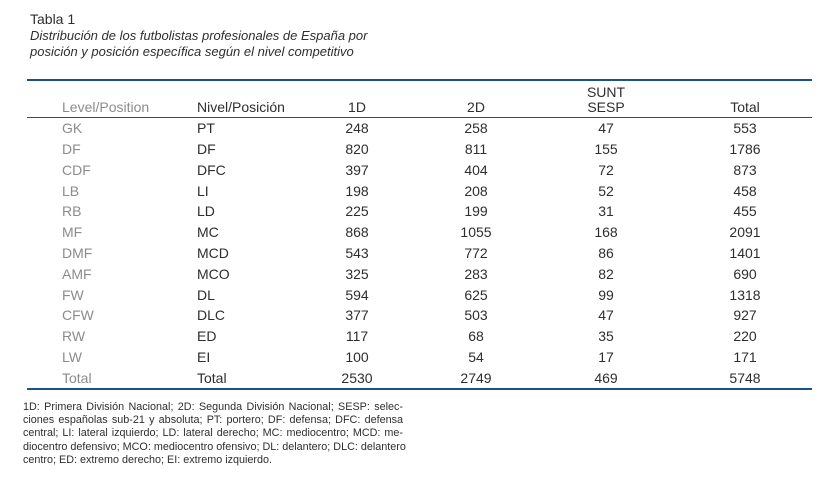  I want to click on cell-sesp: 31, so click(606, 211).